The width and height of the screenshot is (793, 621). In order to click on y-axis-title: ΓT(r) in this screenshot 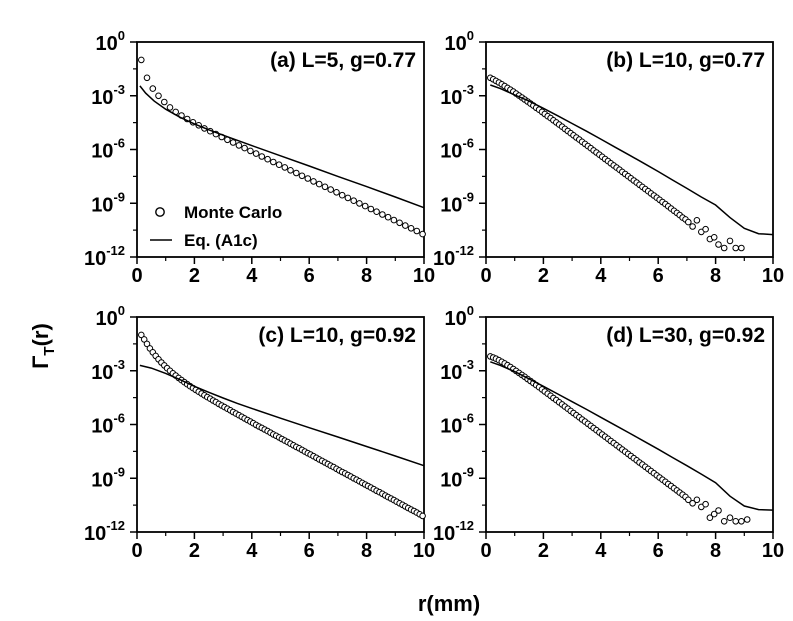, I will do `click(43, 346)`.